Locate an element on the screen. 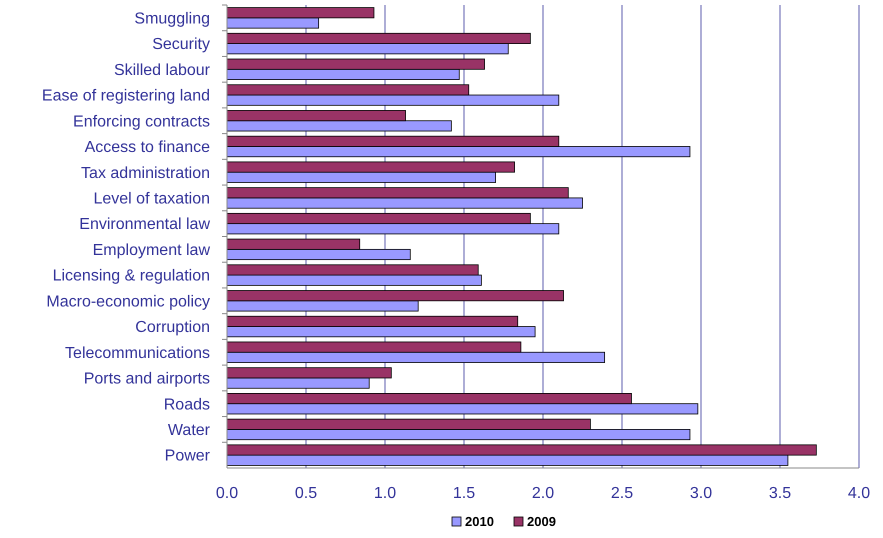 The image size is (883, 538). x-tick-label: 4.0 is located at coordinates (859, 493).